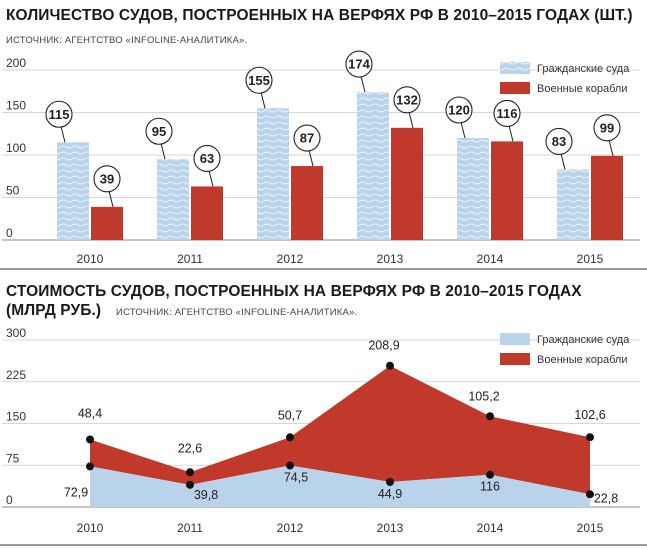 This screenshot has width=647, height=548. What do you see at coordinates (290, 259) in the screenshot?
I see `chart1-xtick-label: 2012` at bounding box center [290, 259].